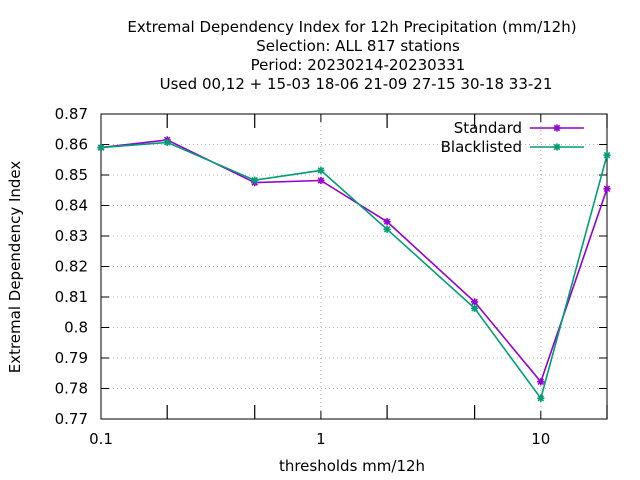  Describe the element at coordinates (71, 236) in the screenshot. I see `y-tick-label: 0.83` at that location.